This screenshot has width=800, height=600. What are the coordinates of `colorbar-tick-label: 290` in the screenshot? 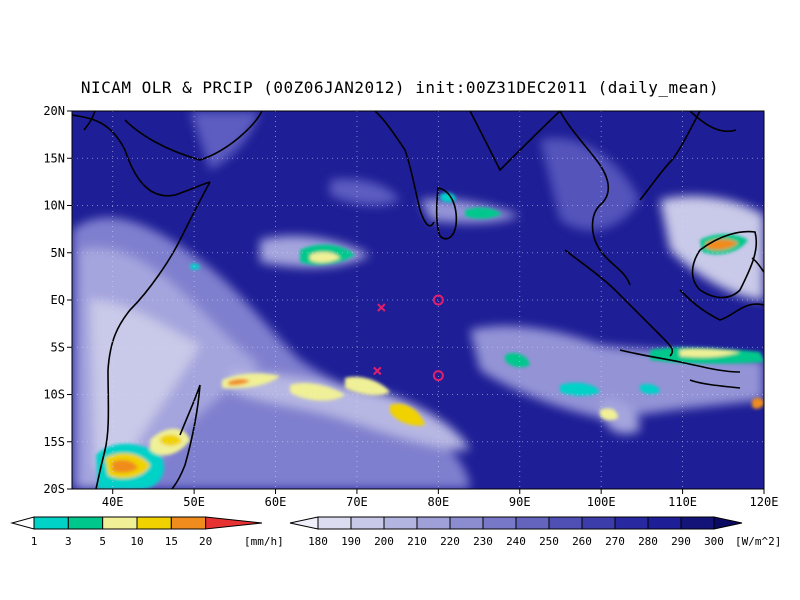 It's located at (681, 541).